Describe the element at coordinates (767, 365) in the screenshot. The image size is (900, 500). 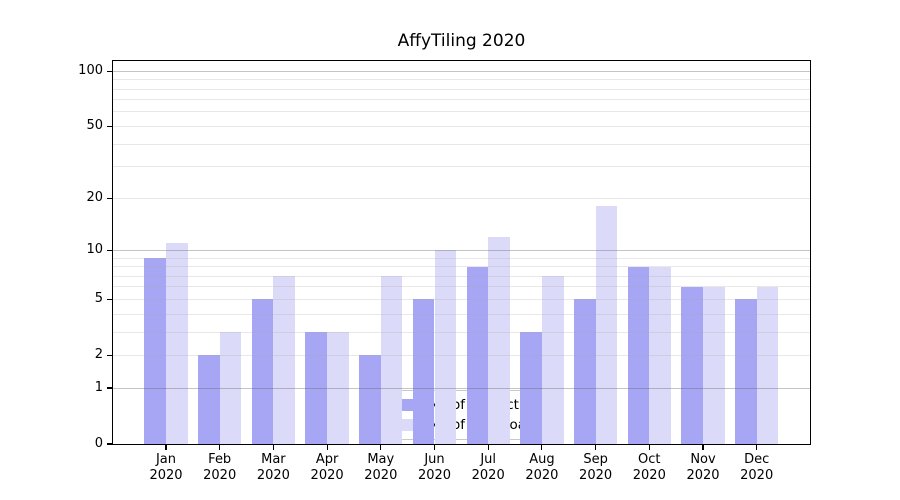
I see `bar-dec-downloads` at that location.